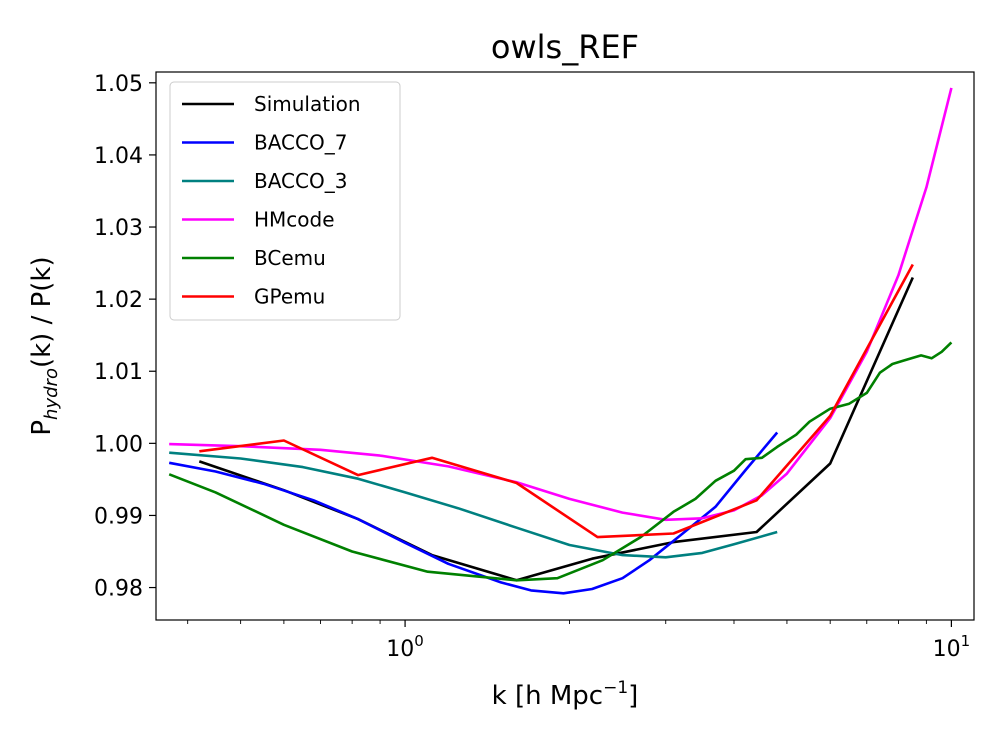 Image resolution: width=996 pixels, height=747 pixels. I want to click on x-axis-label: k [h Mpc−1], so click(565, 694).